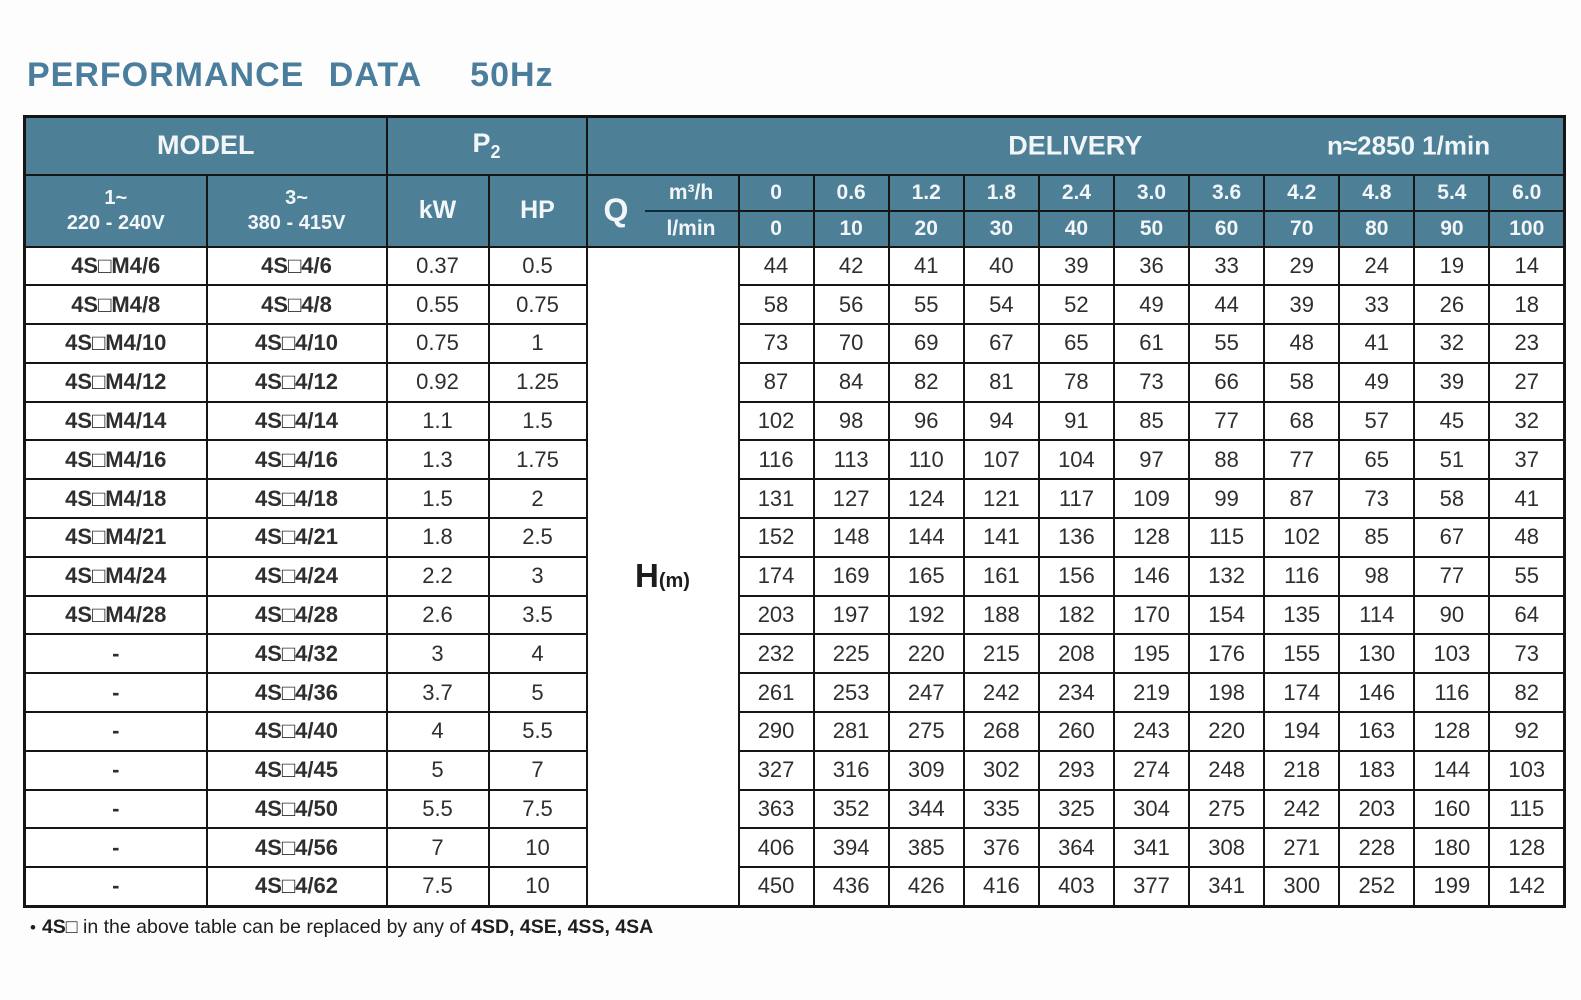 Image resolution: width=1581 pixels, height=1000 pixels. What do you see at coordinates (851, 731) in the screenshot?
I see `head-value-cell: 281` at bounding box center [851, 731].